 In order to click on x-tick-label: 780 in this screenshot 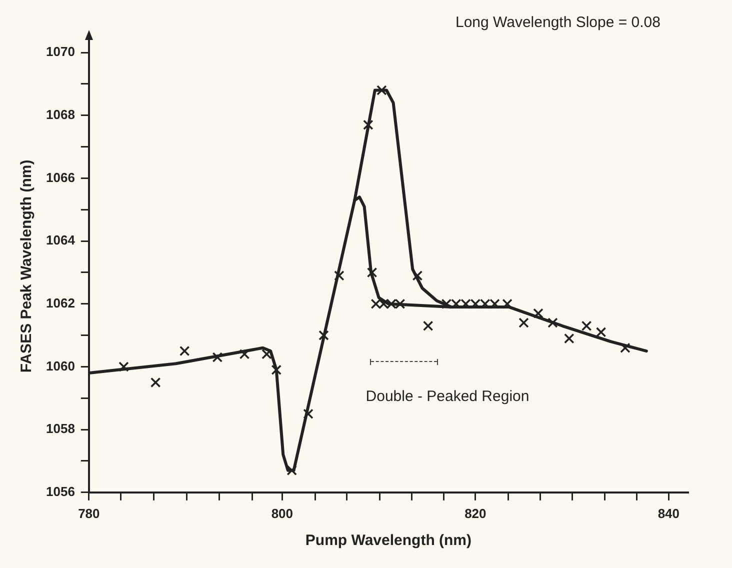, I will do `click(89, 513)`.